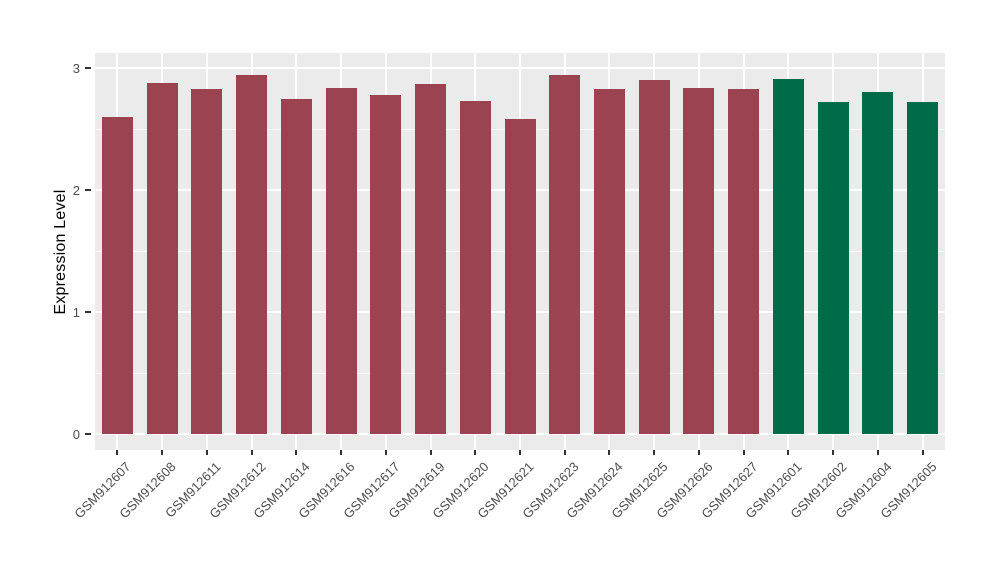  Describe the element at coordinates (76, 434) in the screenshot. I see `y-axis-tick-label: 0` at that location.